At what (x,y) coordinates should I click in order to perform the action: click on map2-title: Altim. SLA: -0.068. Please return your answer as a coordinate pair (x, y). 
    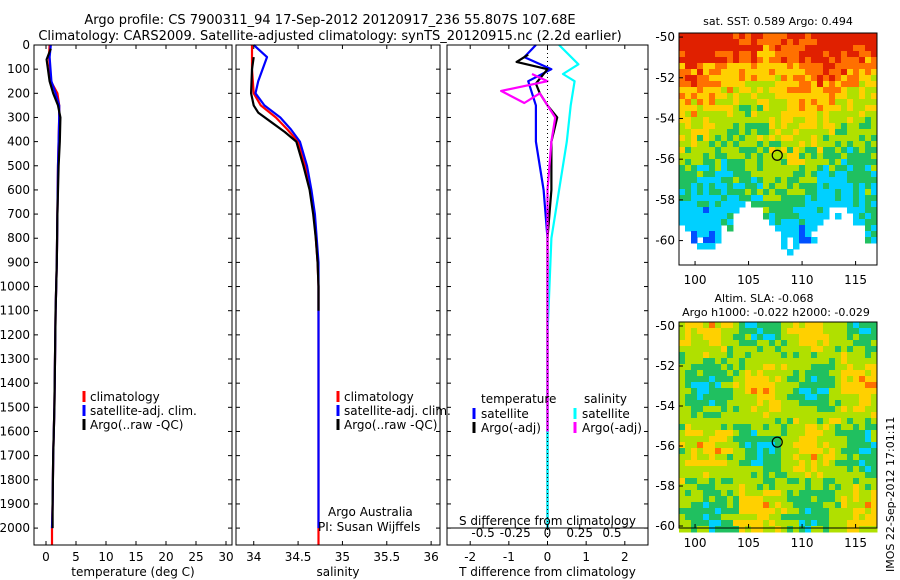
    Looking at the image, I should click on (763, 298).